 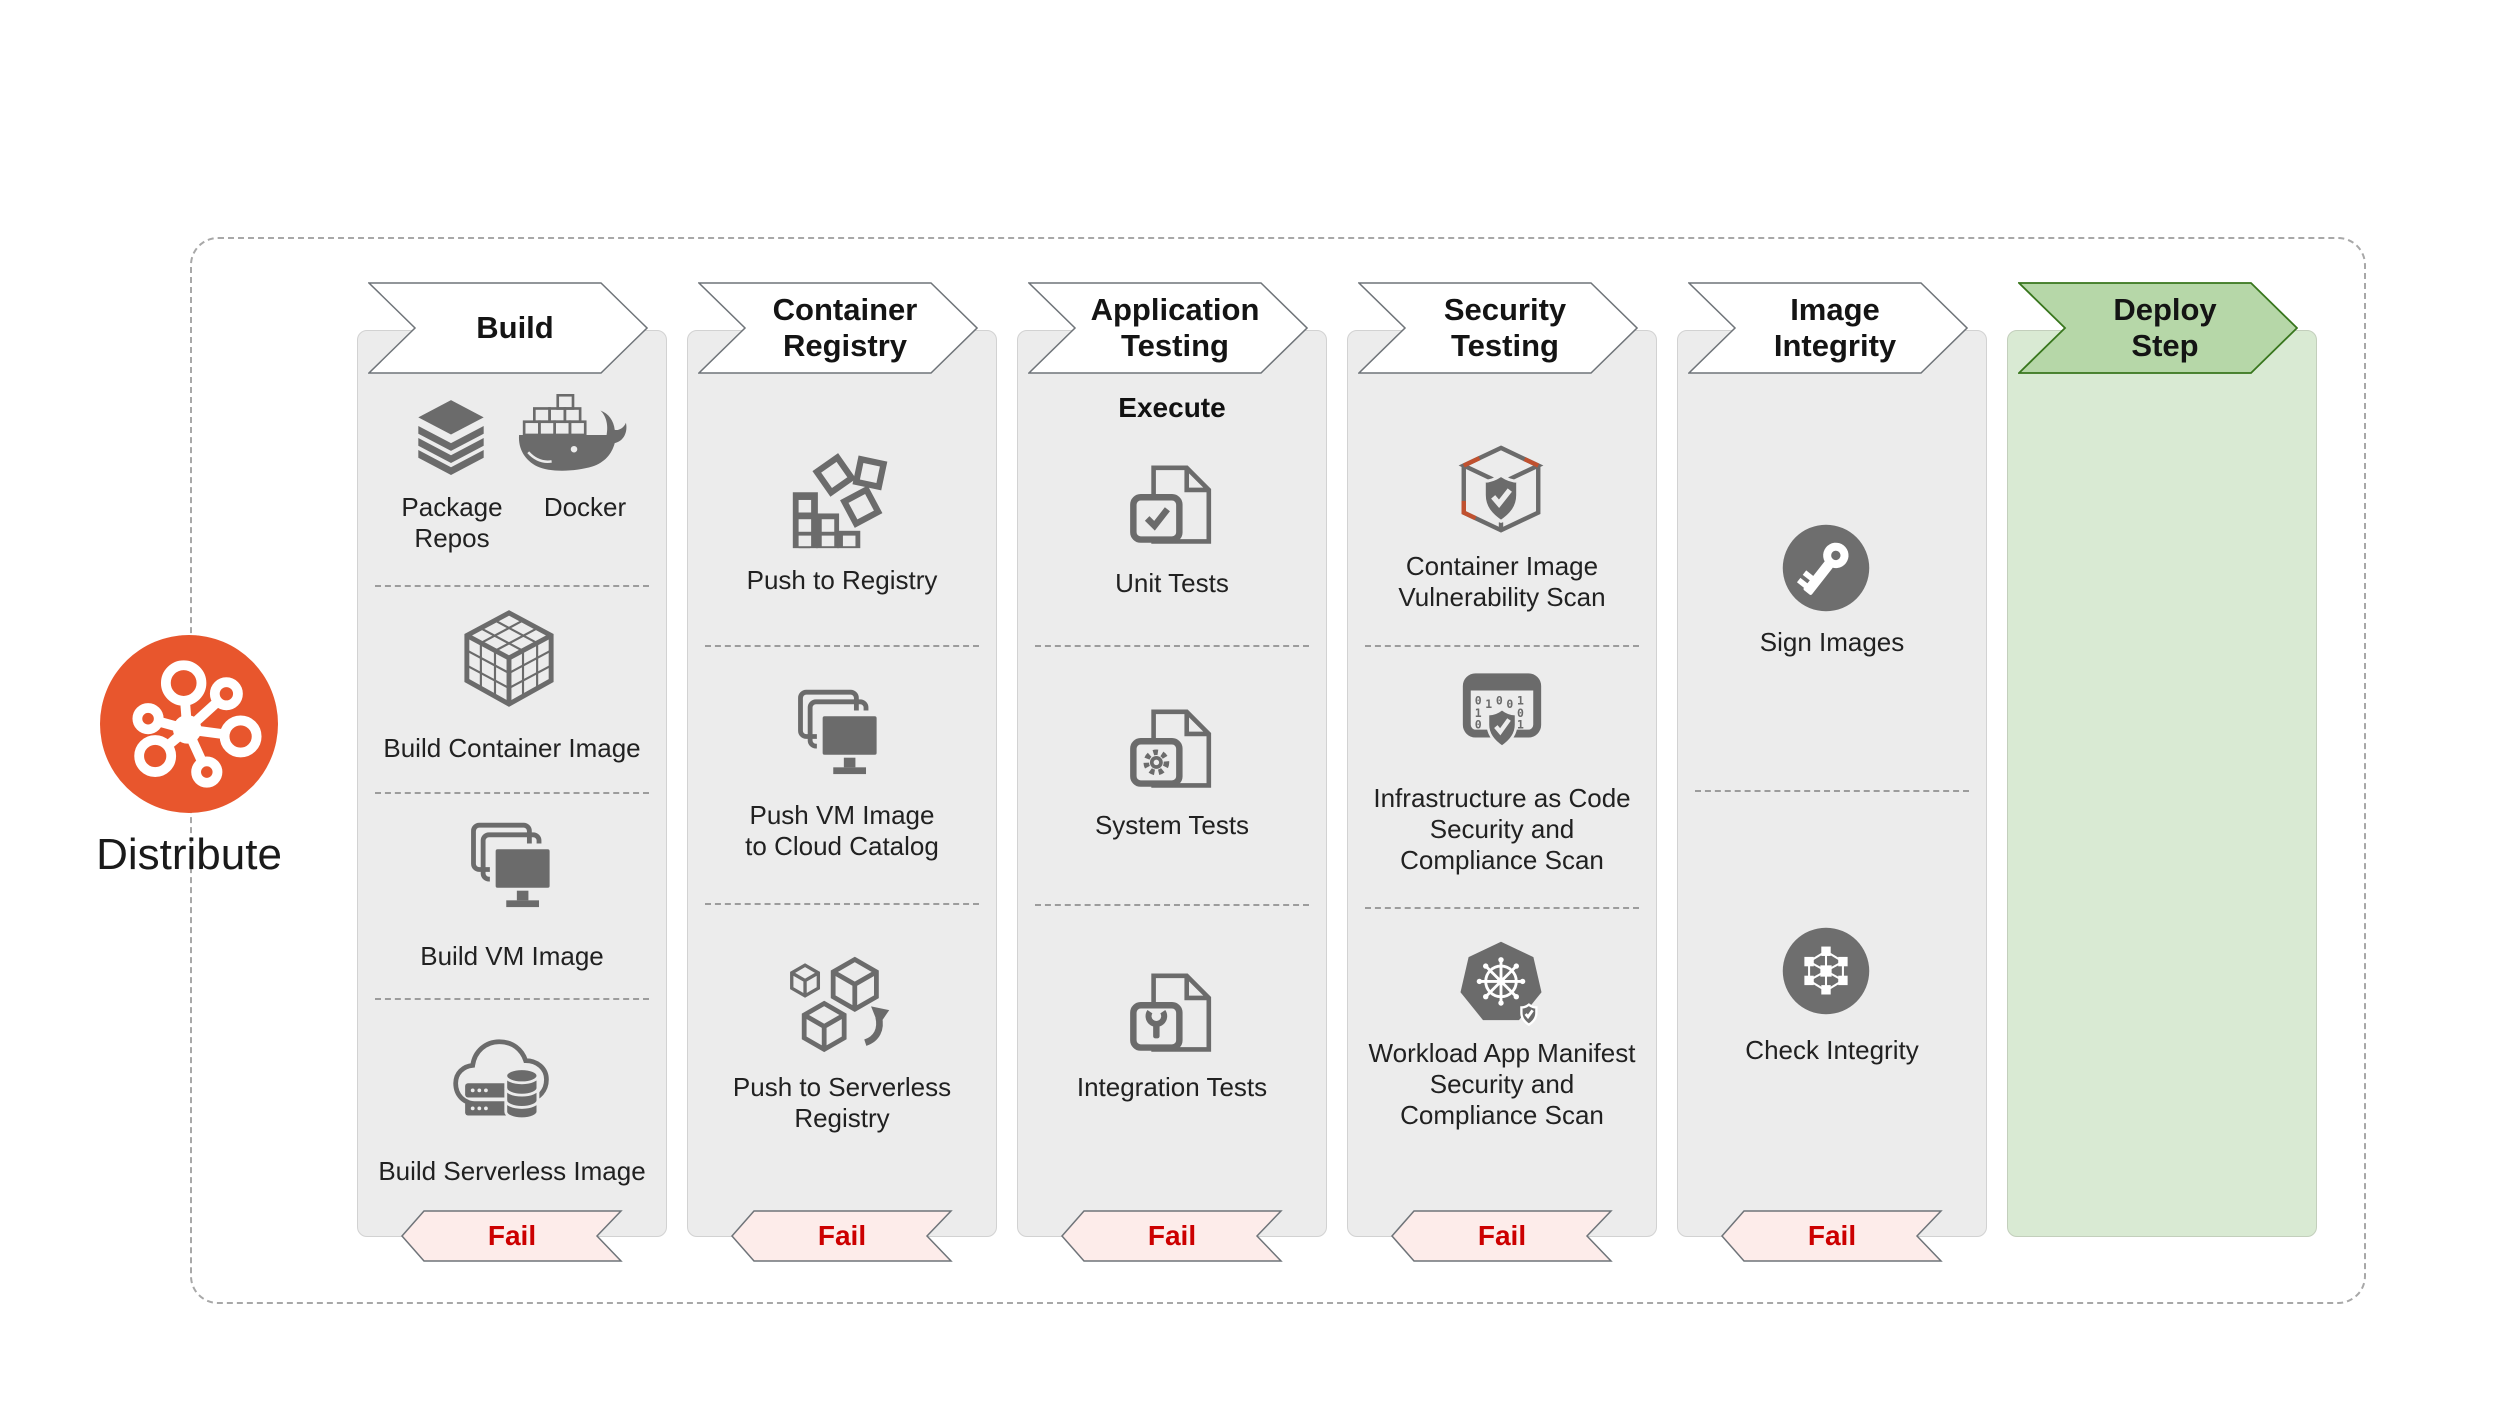 I want to click on build-header-label: Build, so click(x=515, y=327).